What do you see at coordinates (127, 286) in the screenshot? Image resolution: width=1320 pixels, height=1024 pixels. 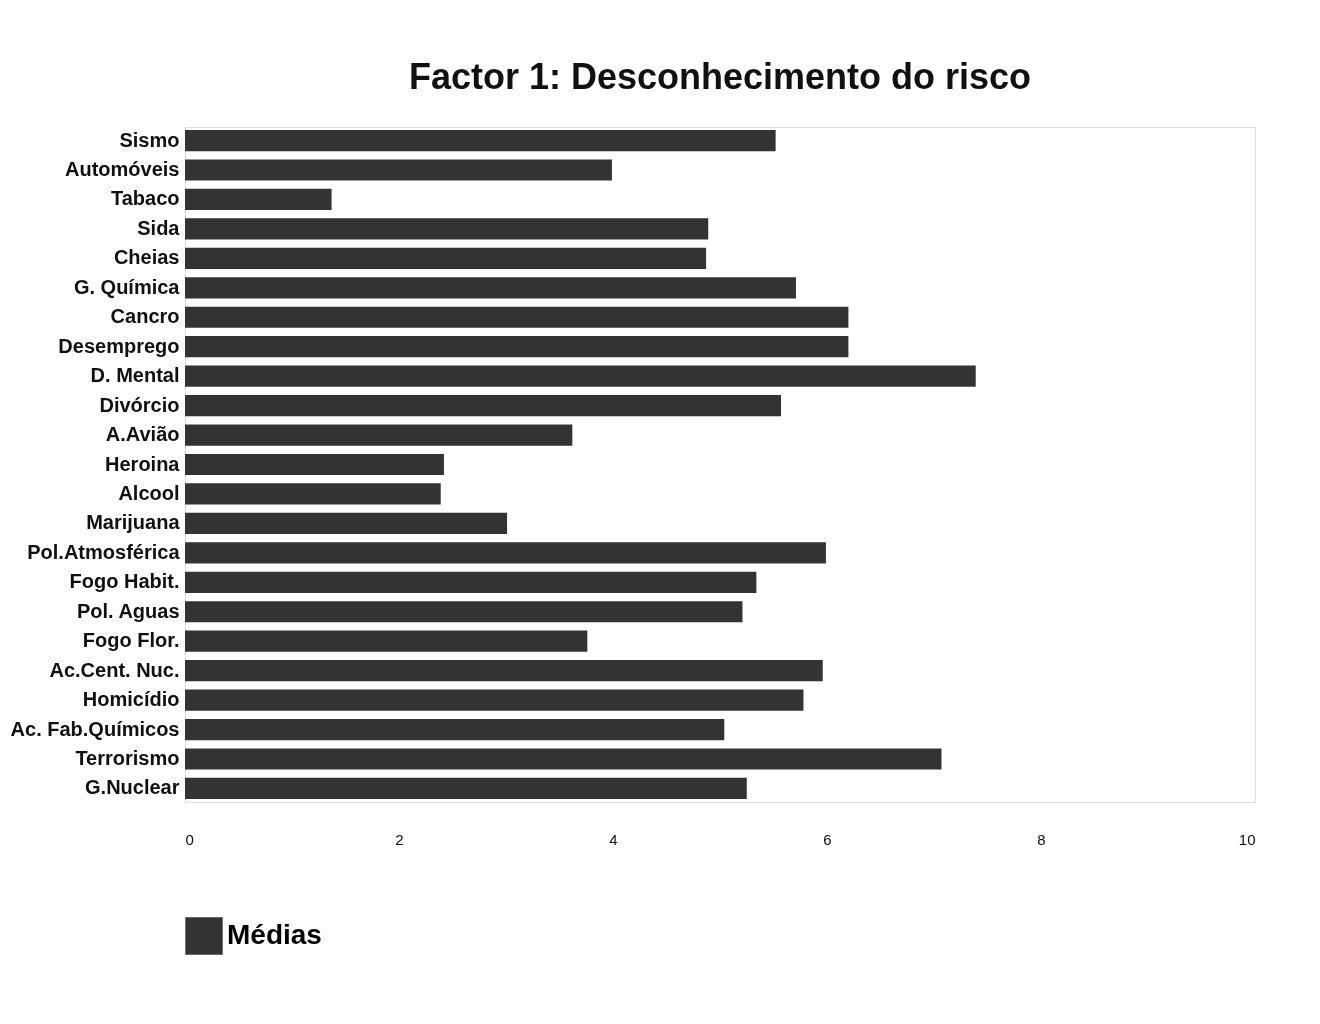 I see `y-tick-label: G. Química` at bounding box center [127, 286].